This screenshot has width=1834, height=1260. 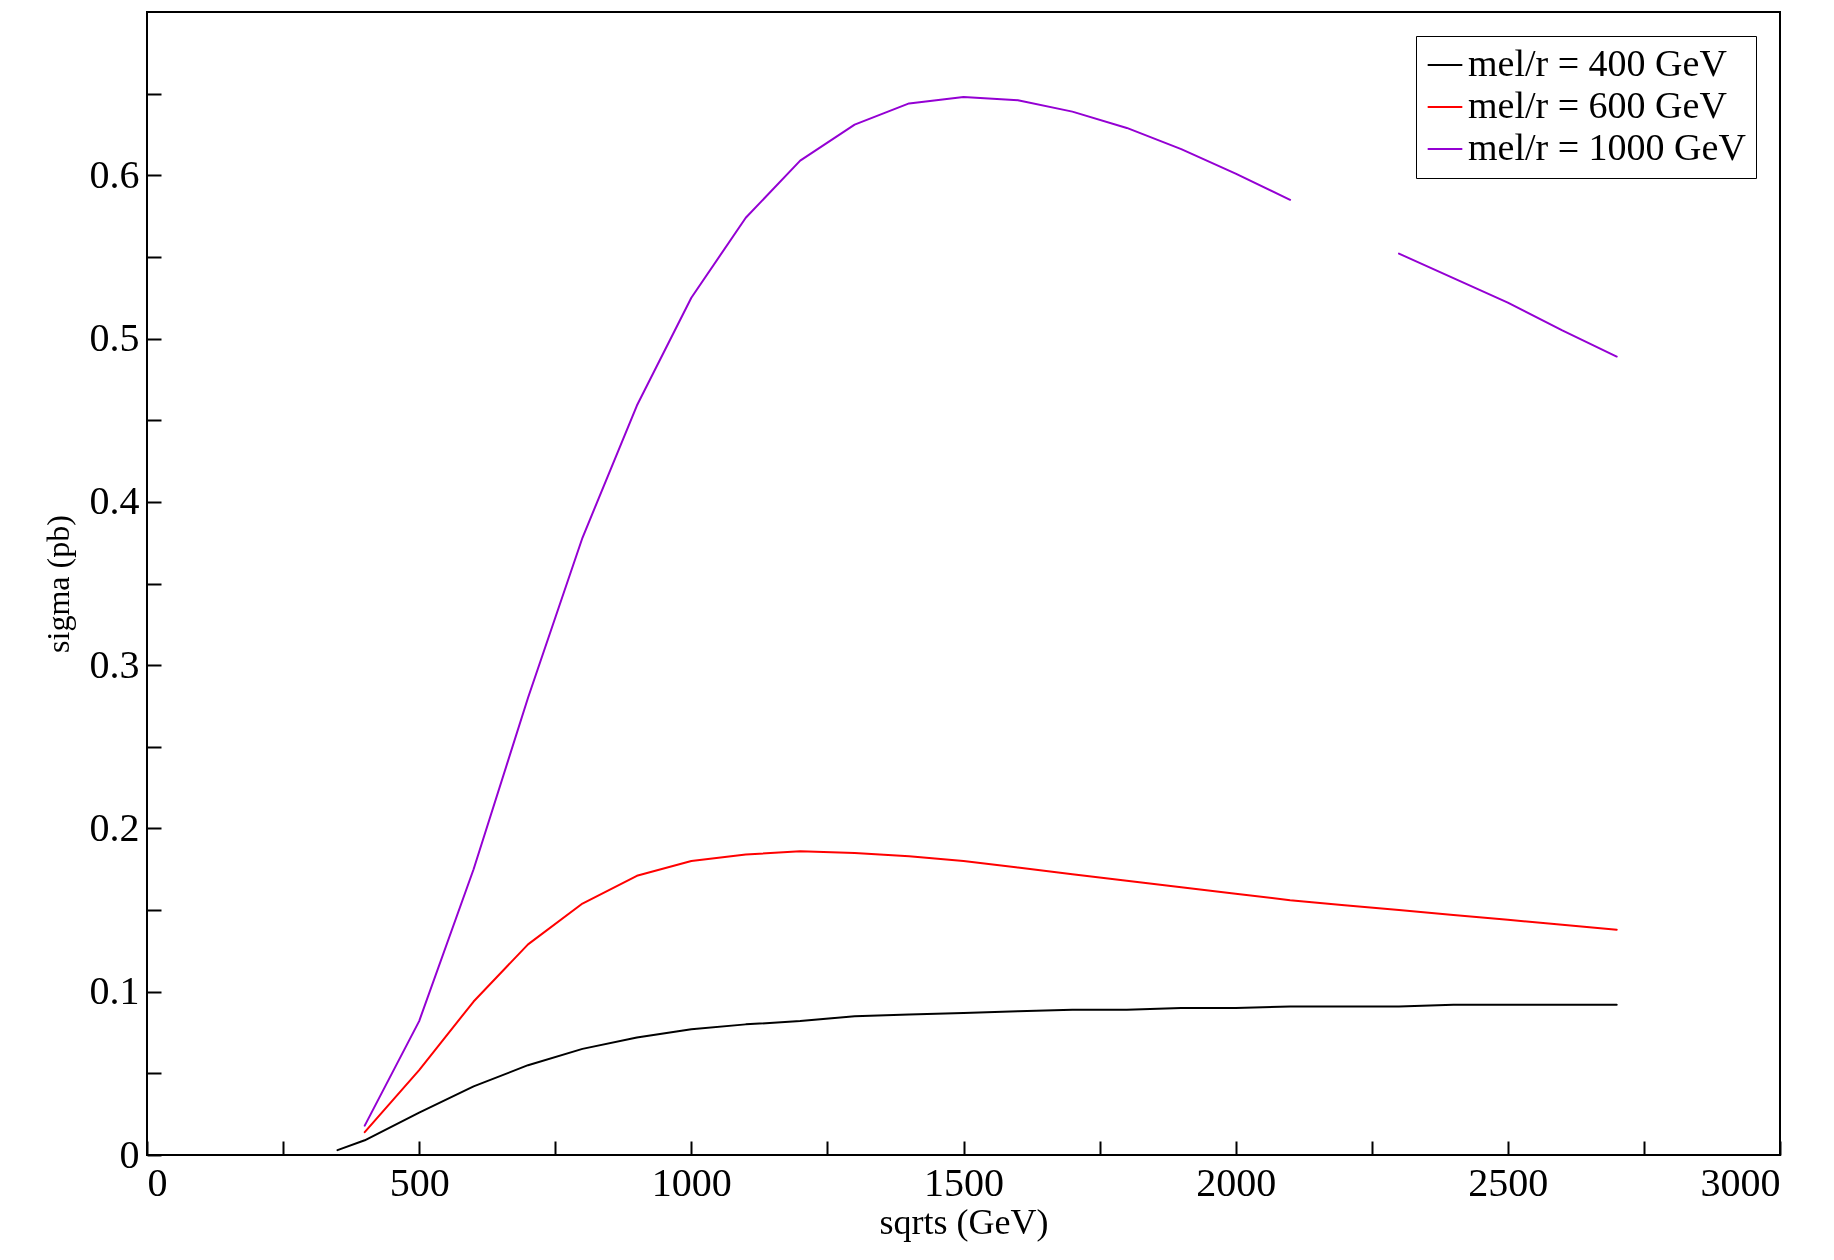 What do you see at coordinates (977, 1077) in the screenshot?
I see `line-series` at bounding box center [977, 1077].